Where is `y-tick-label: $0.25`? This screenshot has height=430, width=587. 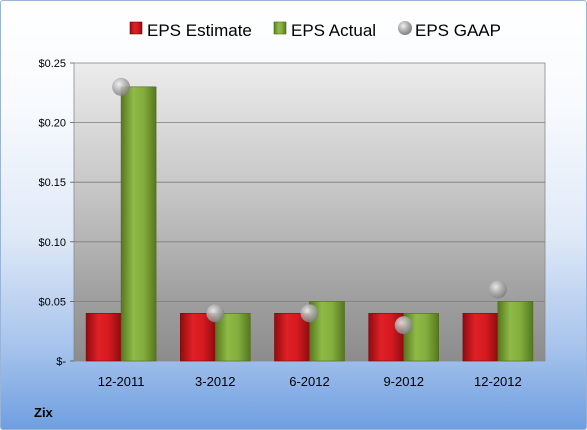 y-tick-label: $0.25 is located at coordinates (52, 64).